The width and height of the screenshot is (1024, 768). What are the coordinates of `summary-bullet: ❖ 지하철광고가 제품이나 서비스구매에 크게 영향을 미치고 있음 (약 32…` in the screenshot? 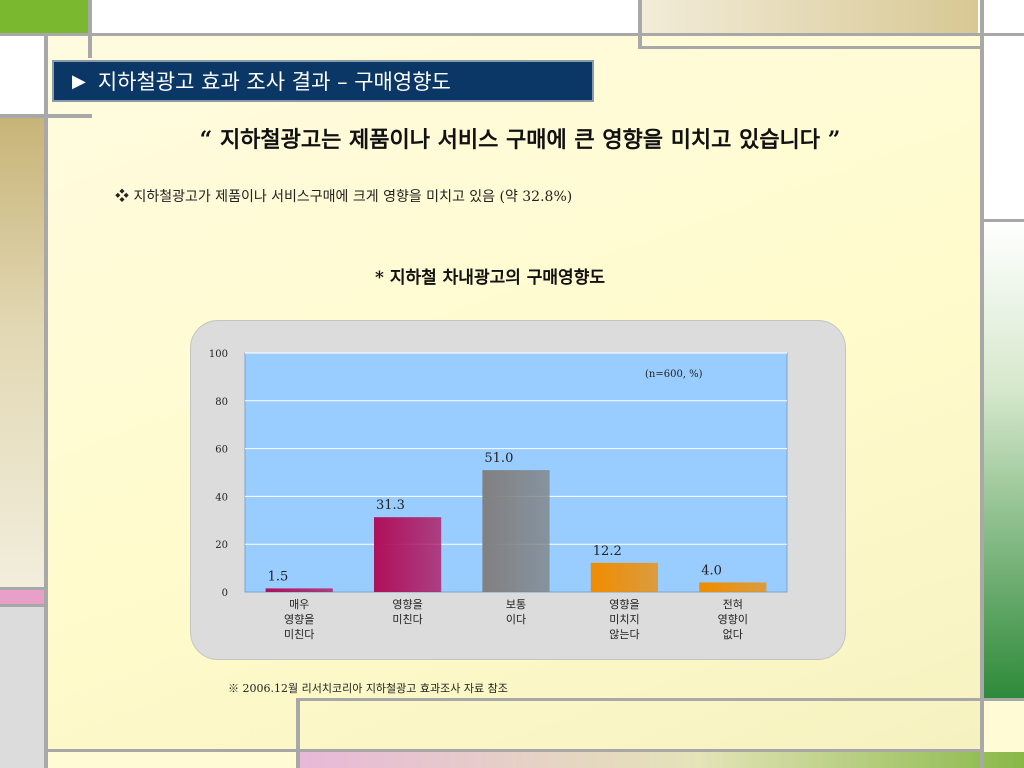 It's located at (343, 196).